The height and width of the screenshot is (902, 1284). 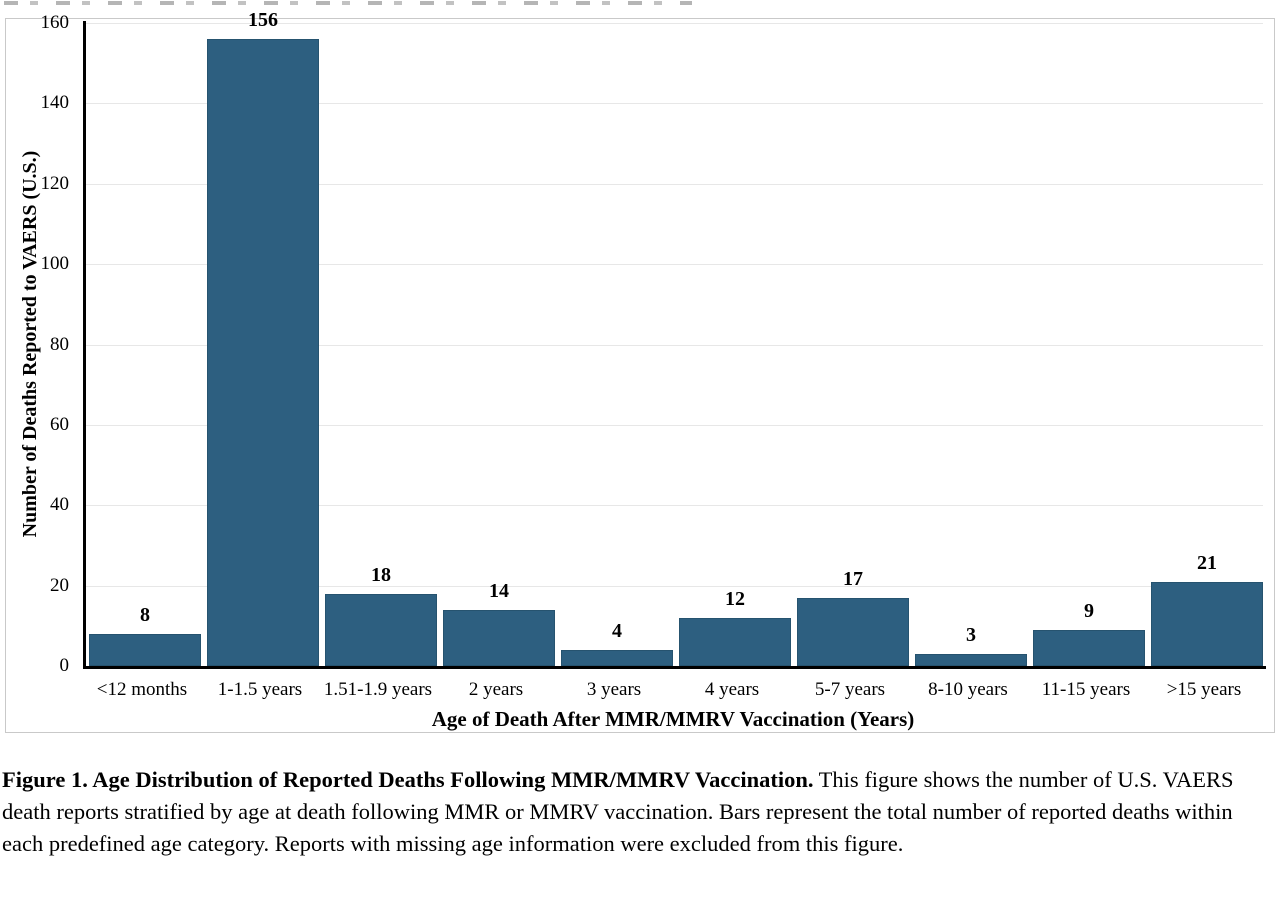 What do you see at coordinates (59, 424) in the screenshot?
I see `y-tick-label: 60` at bounding box center [59, 424].